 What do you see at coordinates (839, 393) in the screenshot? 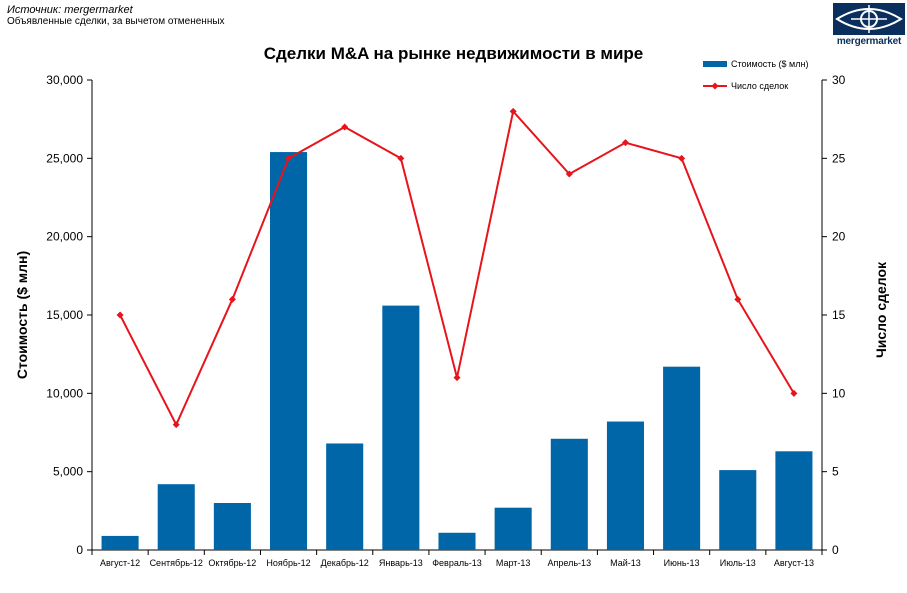
I see `y2-tick-label: 10` at bounding box center [839, 393].